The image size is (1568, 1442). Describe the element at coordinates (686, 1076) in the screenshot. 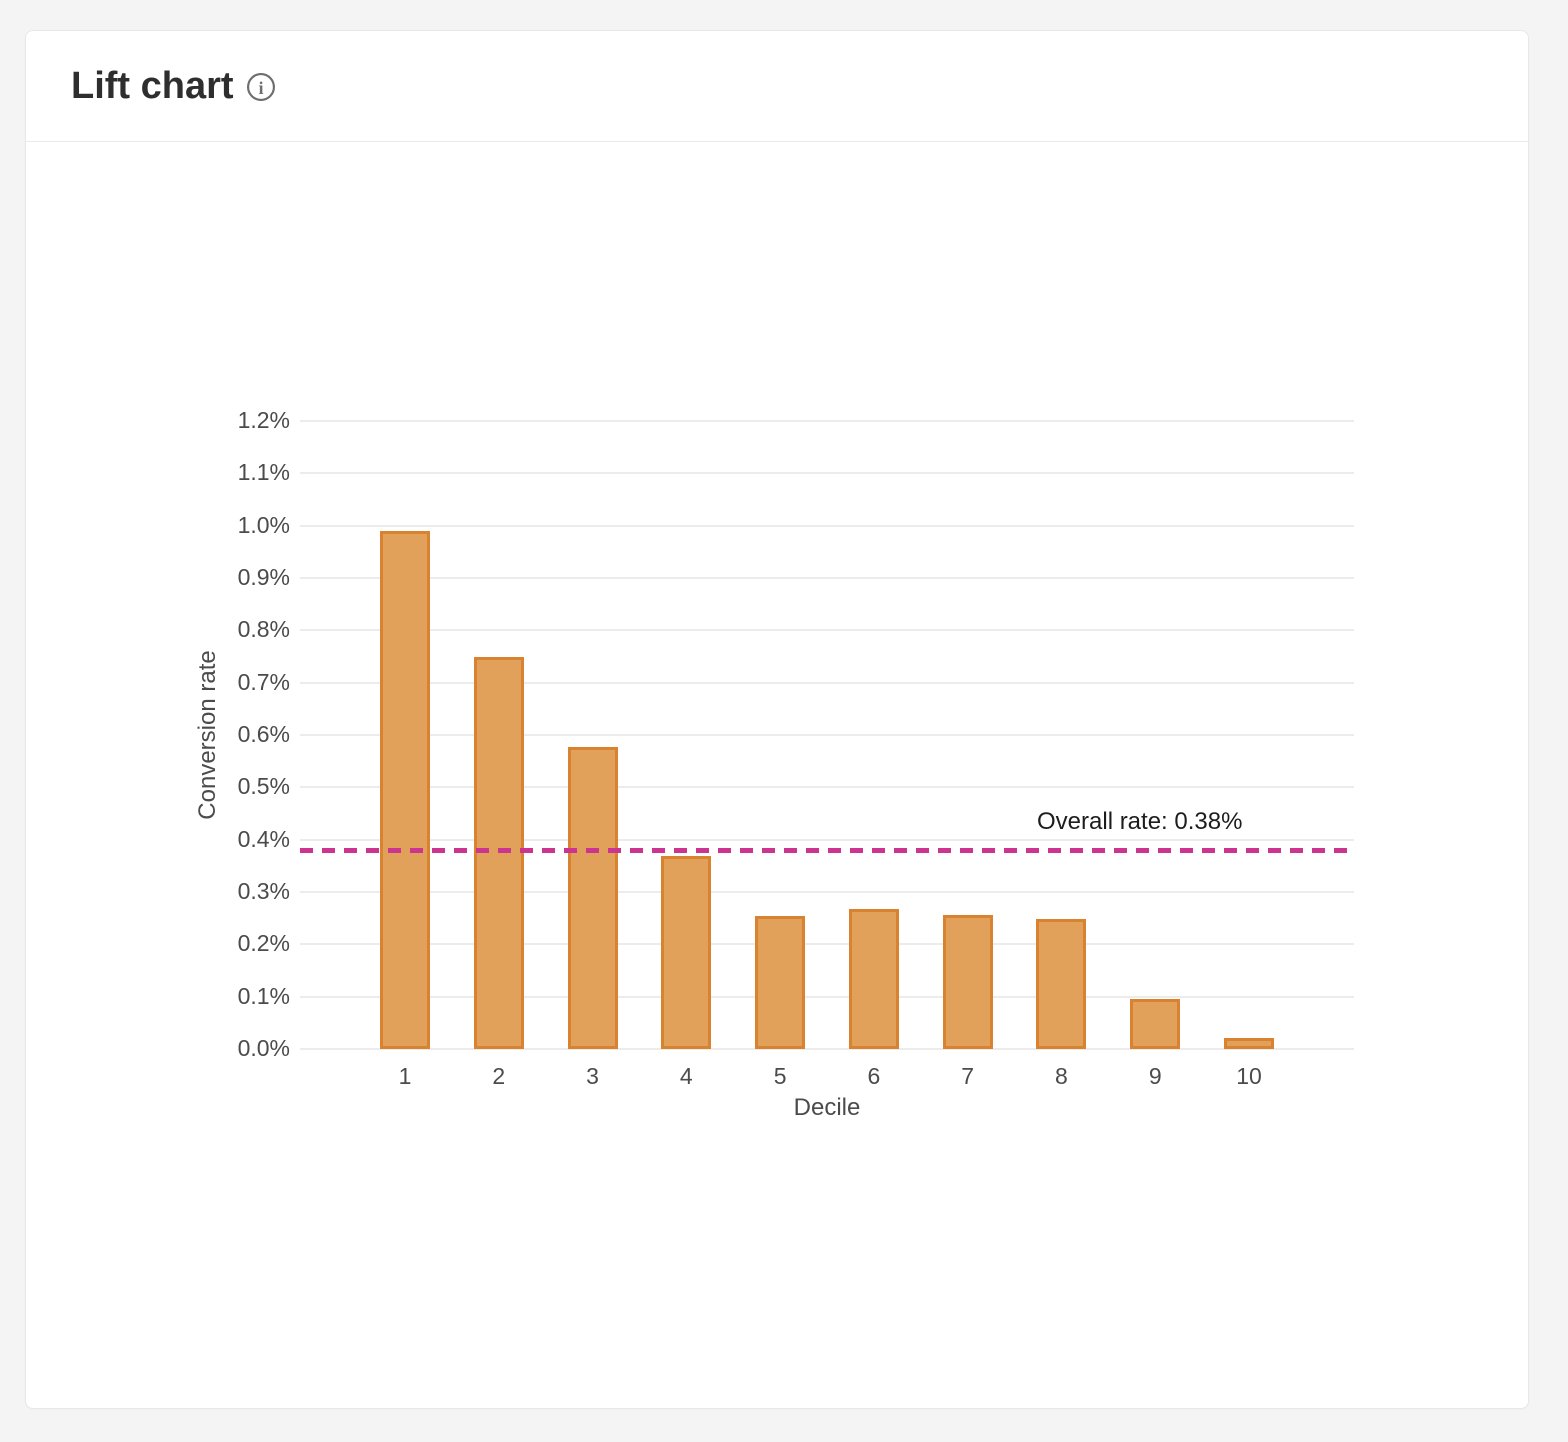

I see `x-axis-tick-label: 4` at that location.